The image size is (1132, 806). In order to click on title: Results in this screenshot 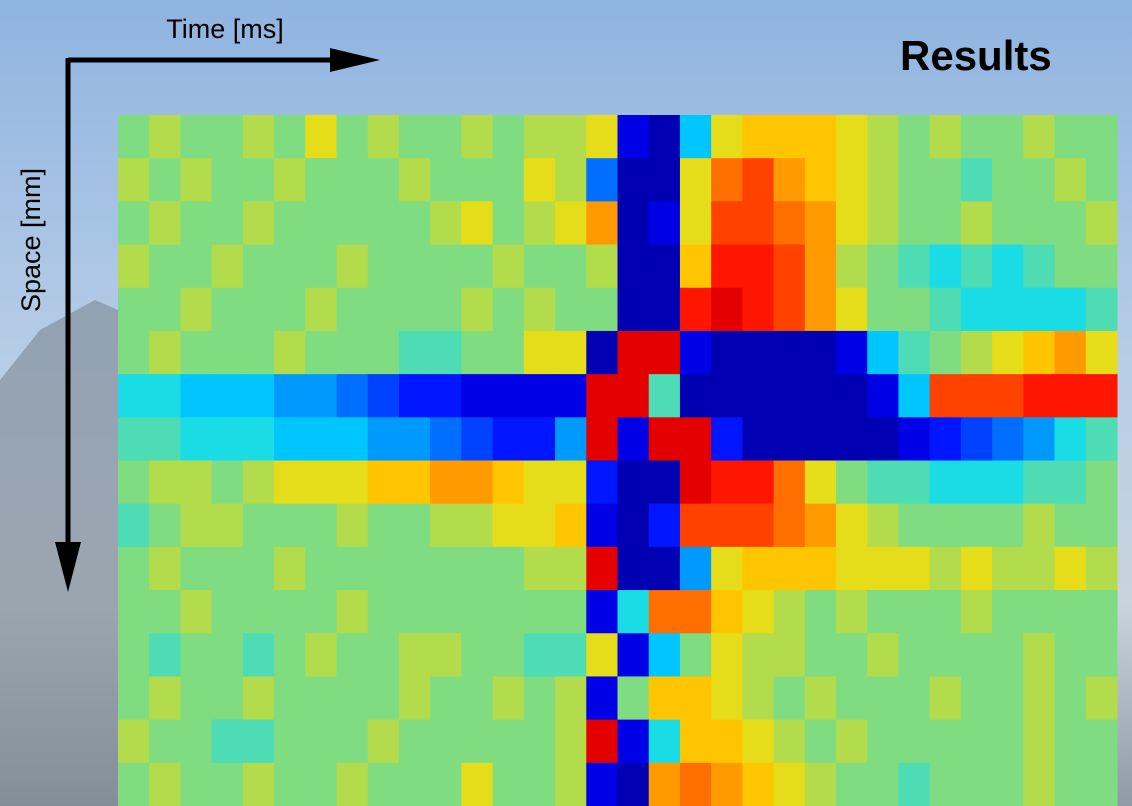, I will do `click(976, 55)`.